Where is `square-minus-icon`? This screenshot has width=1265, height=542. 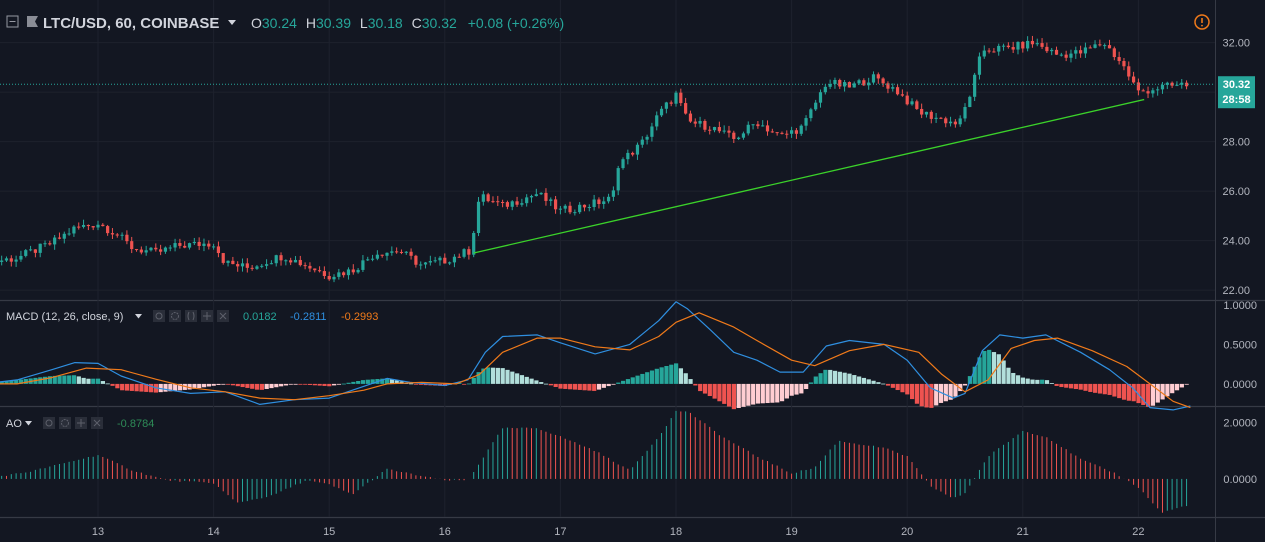 square-minus-icon is located at coordinates (12, 21).